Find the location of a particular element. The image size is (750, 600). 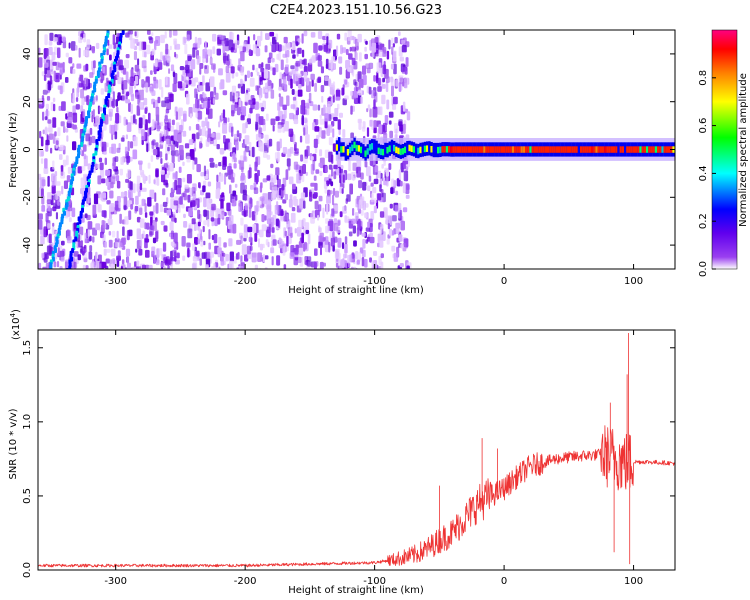

colorbar-tick-label: 0.4 is located at coordinates (703, 173).